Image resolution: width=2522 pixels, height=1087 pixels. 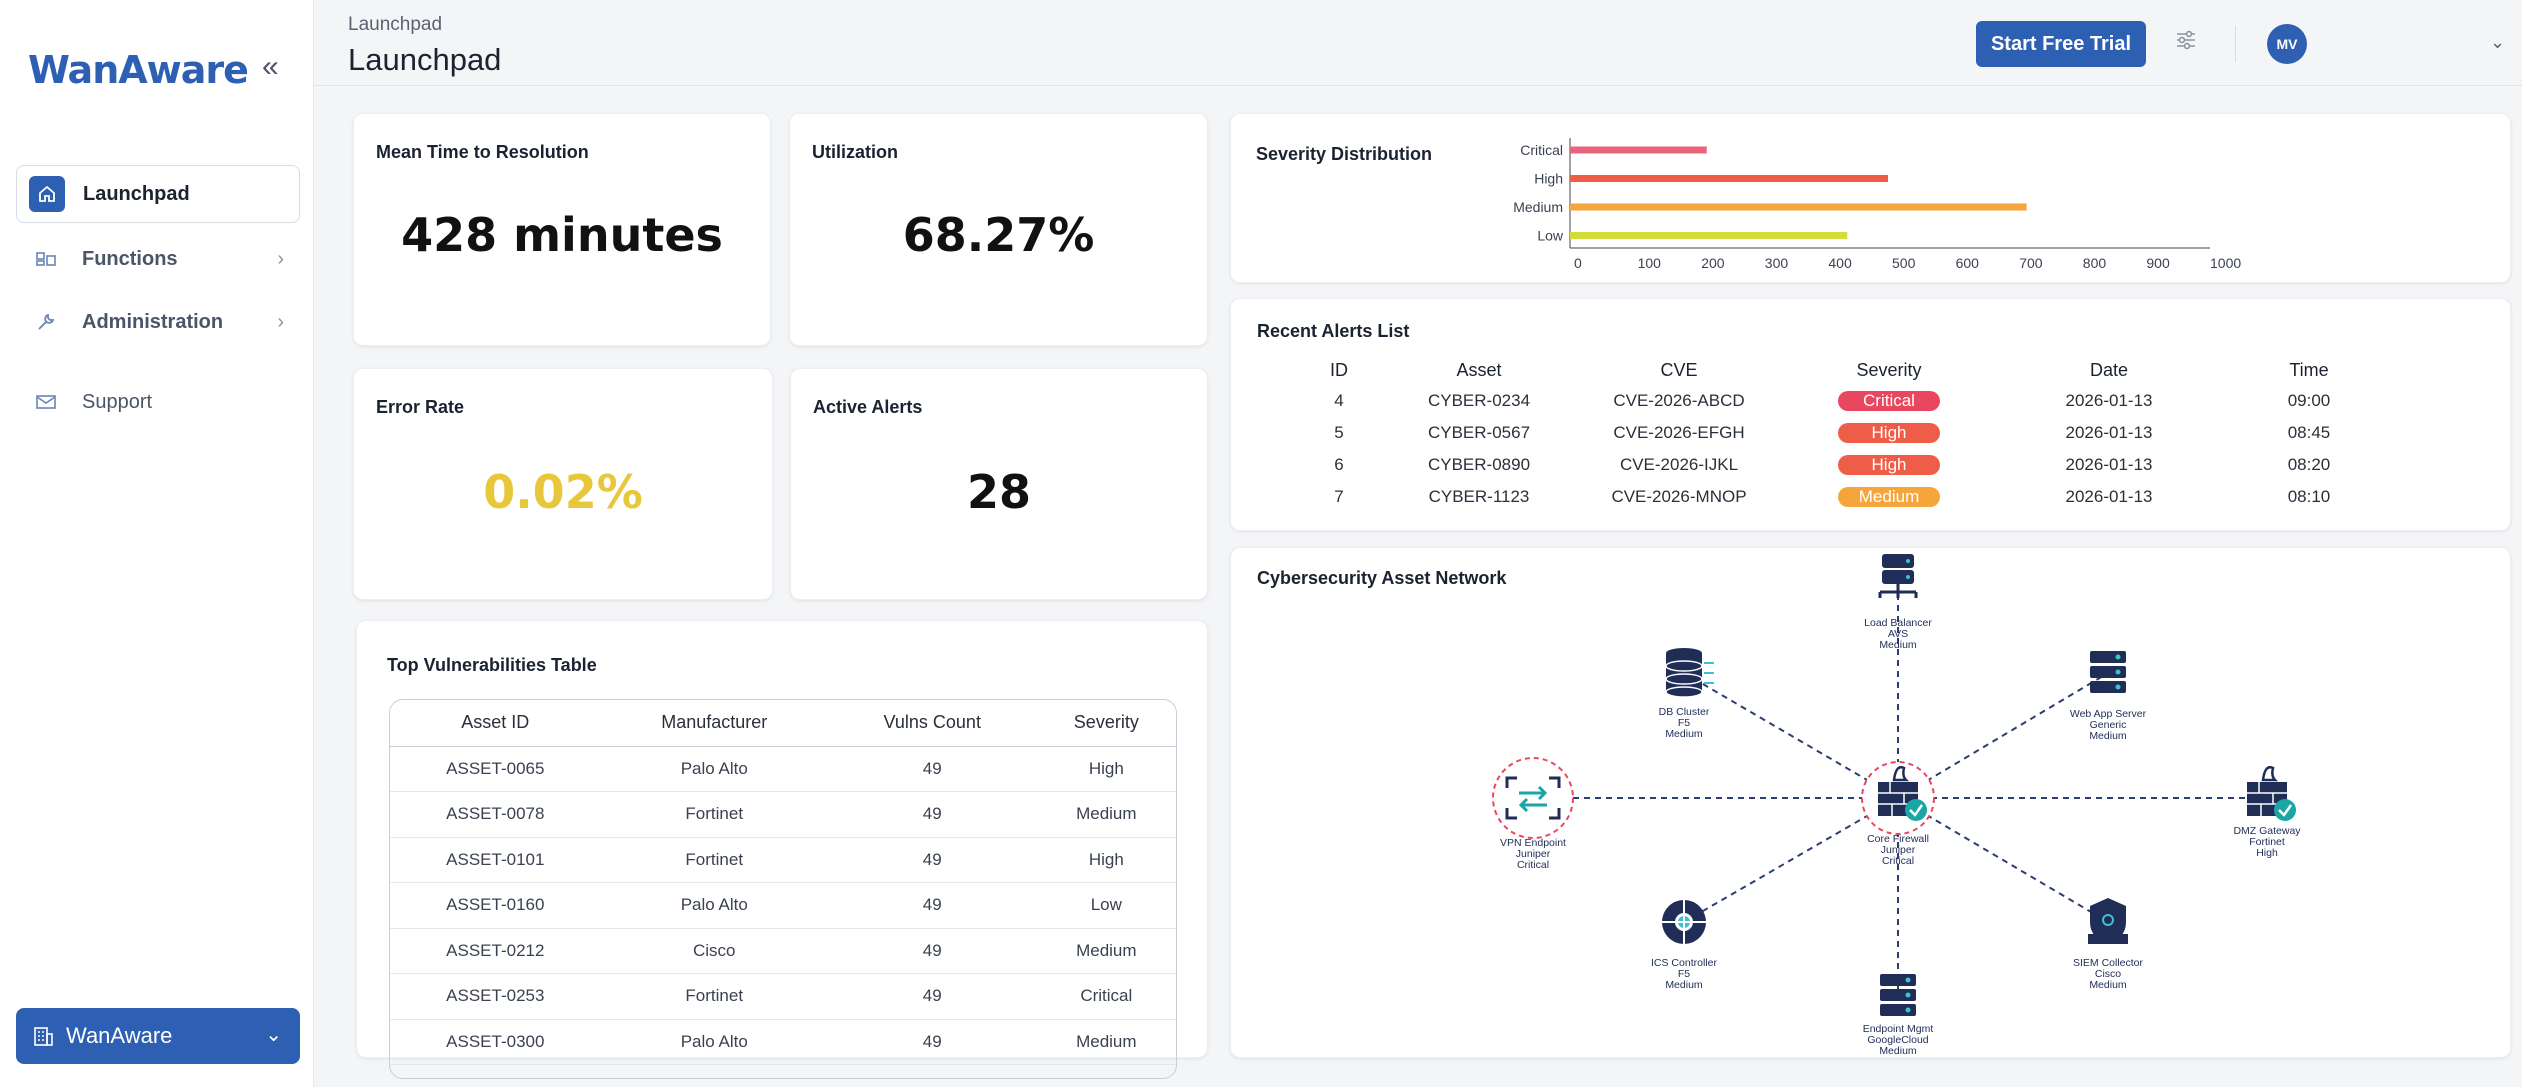 What do you see at coordinates (153, 321) in the screenshot?
I see `sidebar-item-label: Administration` at bounding box center [153, 321].